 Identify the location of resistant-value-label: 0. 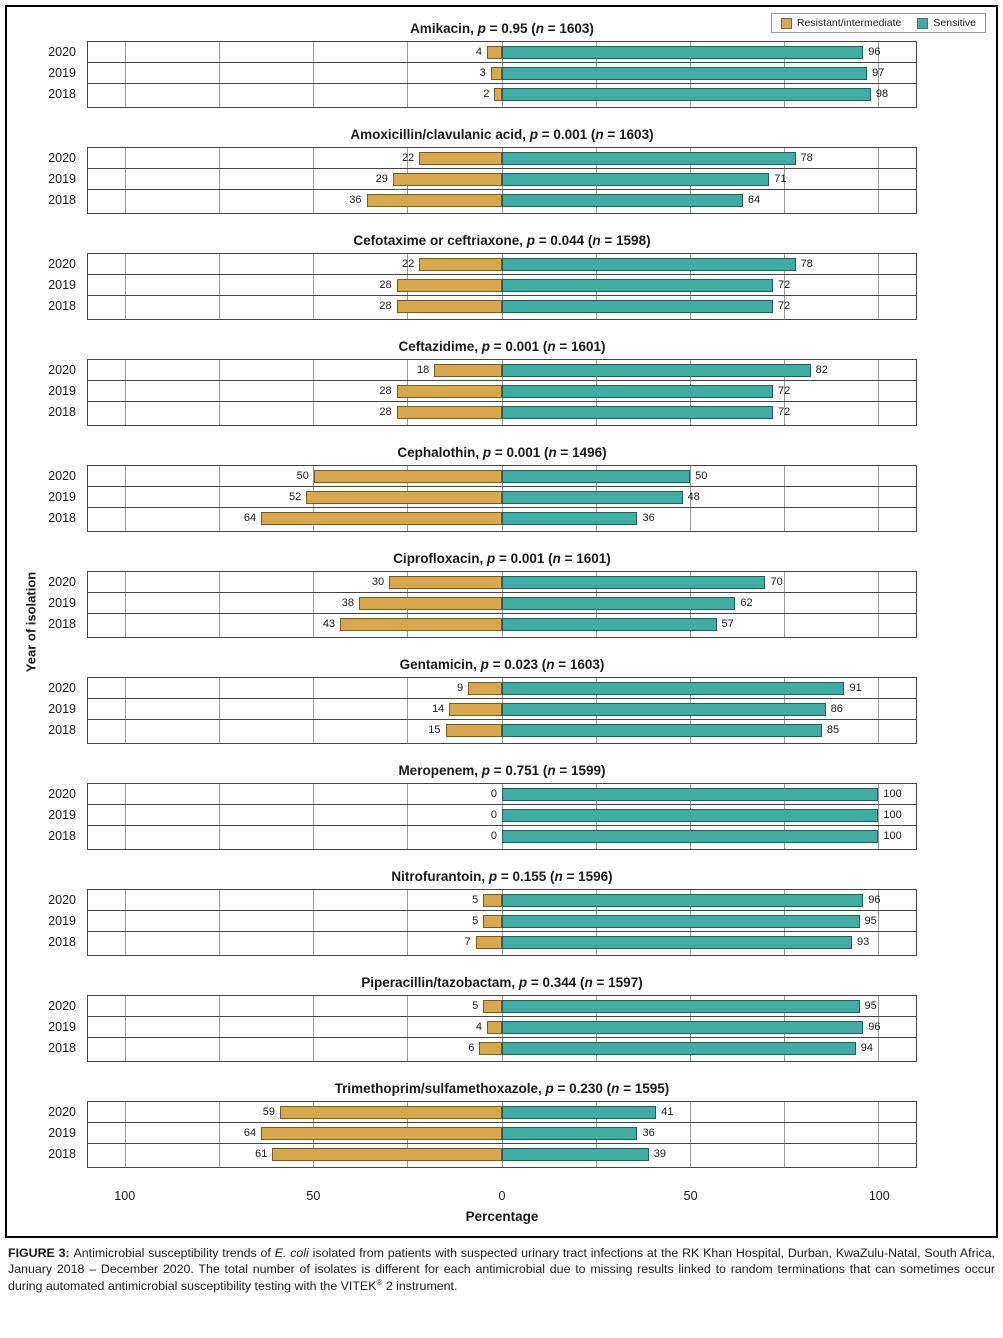
(493, 815).